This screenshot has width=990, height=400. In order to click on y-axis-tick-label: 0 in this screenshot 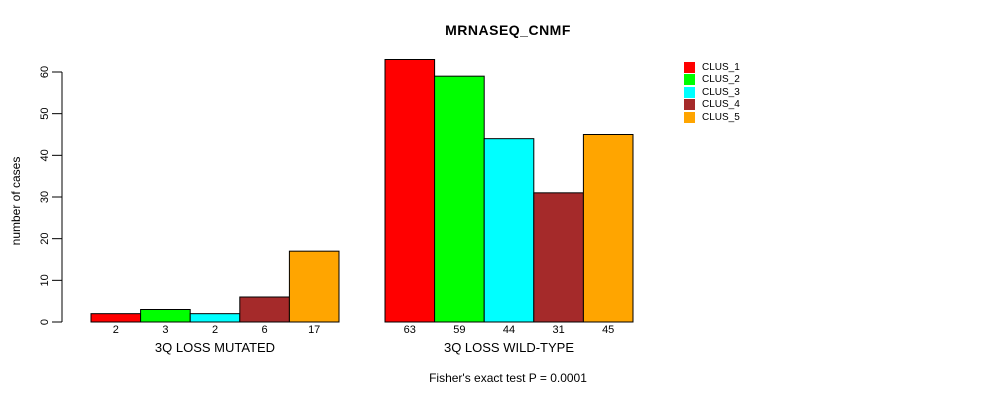, I will do `click(45, 322)`.